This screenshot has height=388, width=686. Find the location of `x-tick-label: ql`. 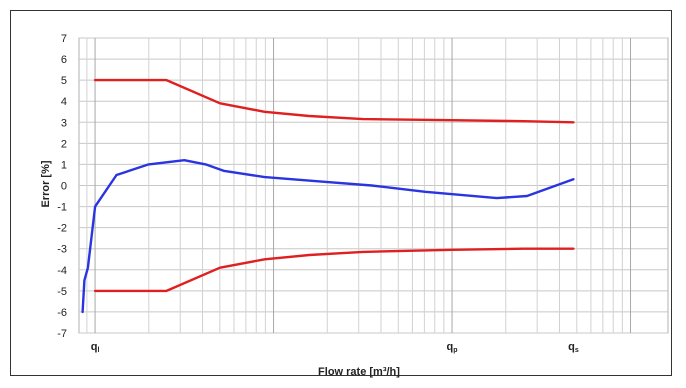

x-tick-label: ql is located at coordinates (95, 347).